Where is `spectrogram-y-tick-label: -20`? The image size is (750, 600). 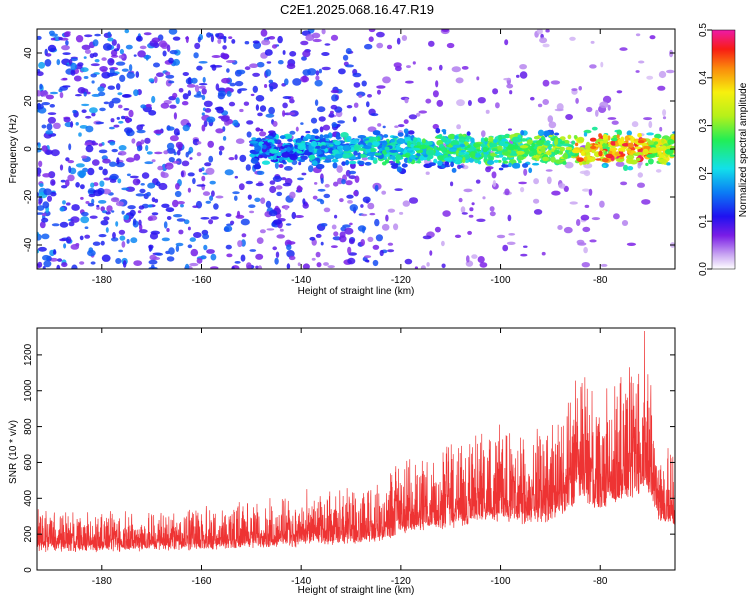 spectrogram-y-tick-label: -20 is located at coordinates (28, 196).